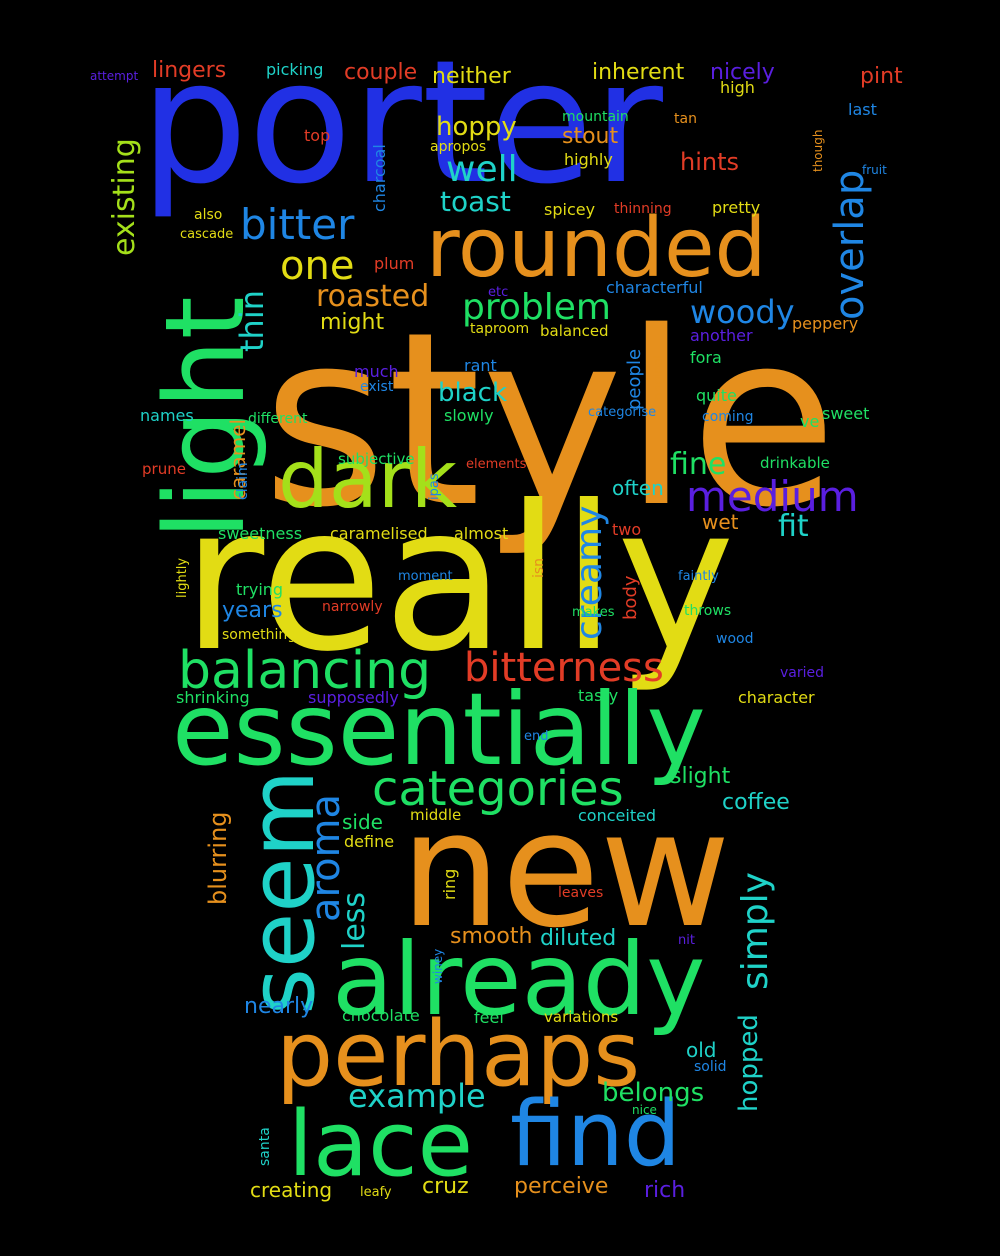 This screenshot has width=1000, height=1256. I want to click on word-coming: coming, so click(728, 417).